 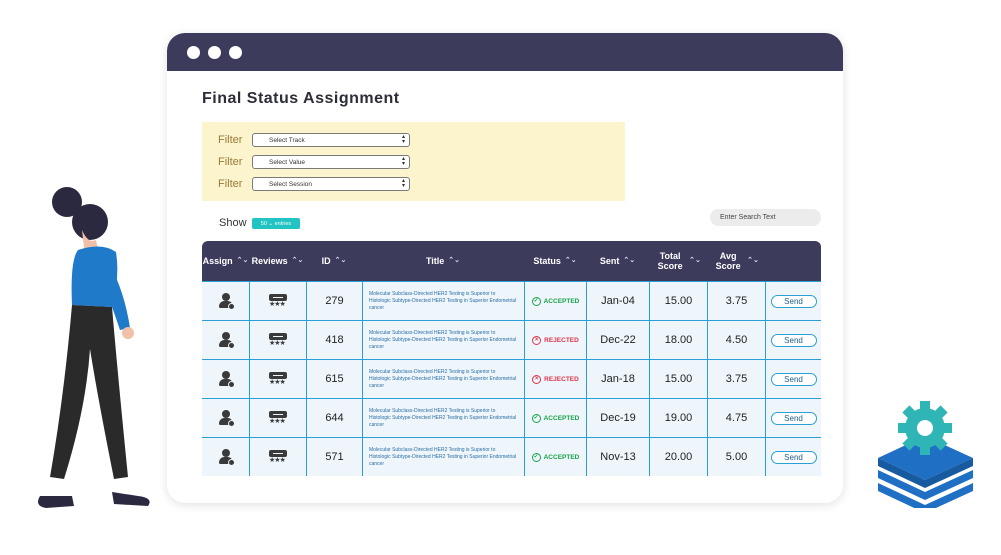 I want to click on filter-row-session: Filter Select Session ▴ ▾, so click(x=421, y=184).